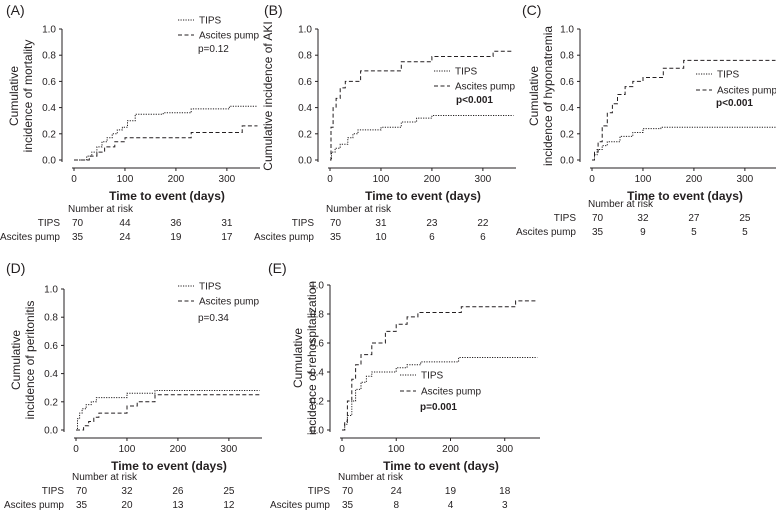 This screenshot has width=776, height=517. I want to click on p-value-annotation: p=0.001, so click(438, 407).